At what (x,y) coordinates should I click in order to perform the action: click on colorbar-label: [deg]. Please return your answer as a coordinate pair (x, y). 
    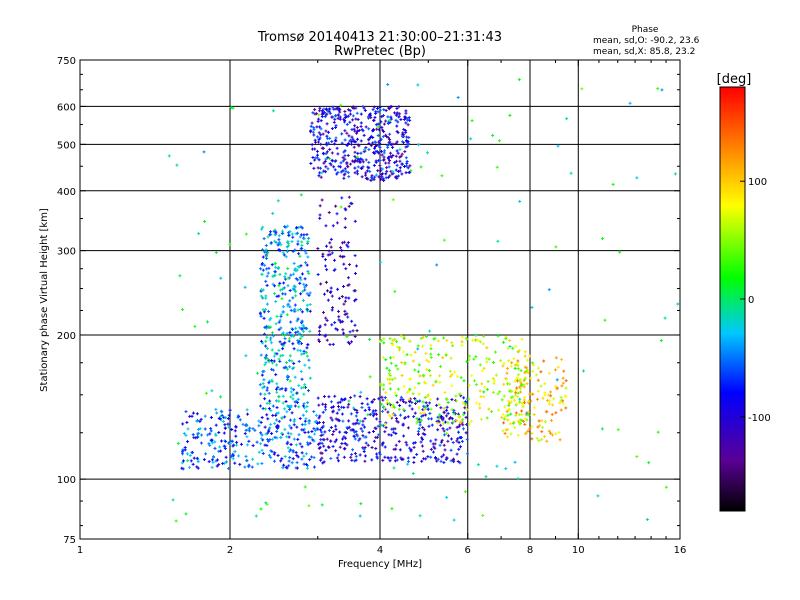
    Looking at the image, I should click on (734, 79).